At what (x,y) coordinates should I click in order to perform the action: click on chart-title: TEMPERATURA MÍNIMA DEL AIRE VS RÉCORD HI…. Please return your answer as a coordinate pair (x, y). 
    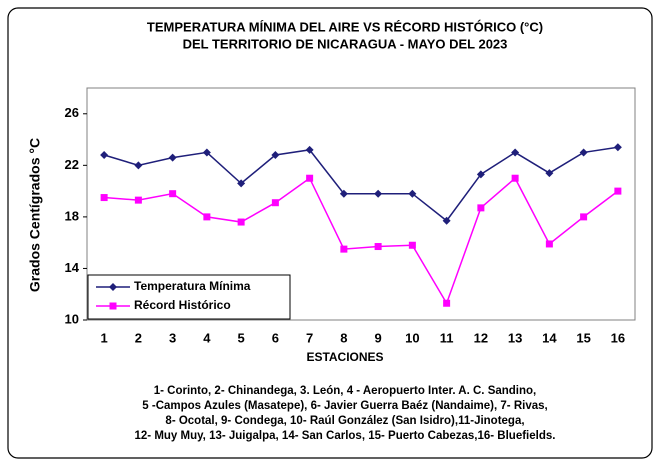
    Looking at the image, I should click on (345, 26).